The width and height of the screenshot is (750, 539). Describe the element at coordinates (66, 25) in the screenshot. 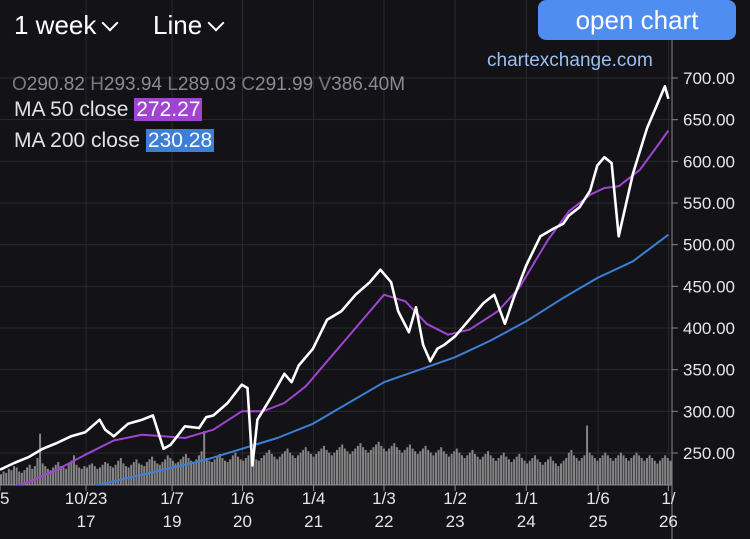

I see `interval-dropdown: 1 week` at that location.